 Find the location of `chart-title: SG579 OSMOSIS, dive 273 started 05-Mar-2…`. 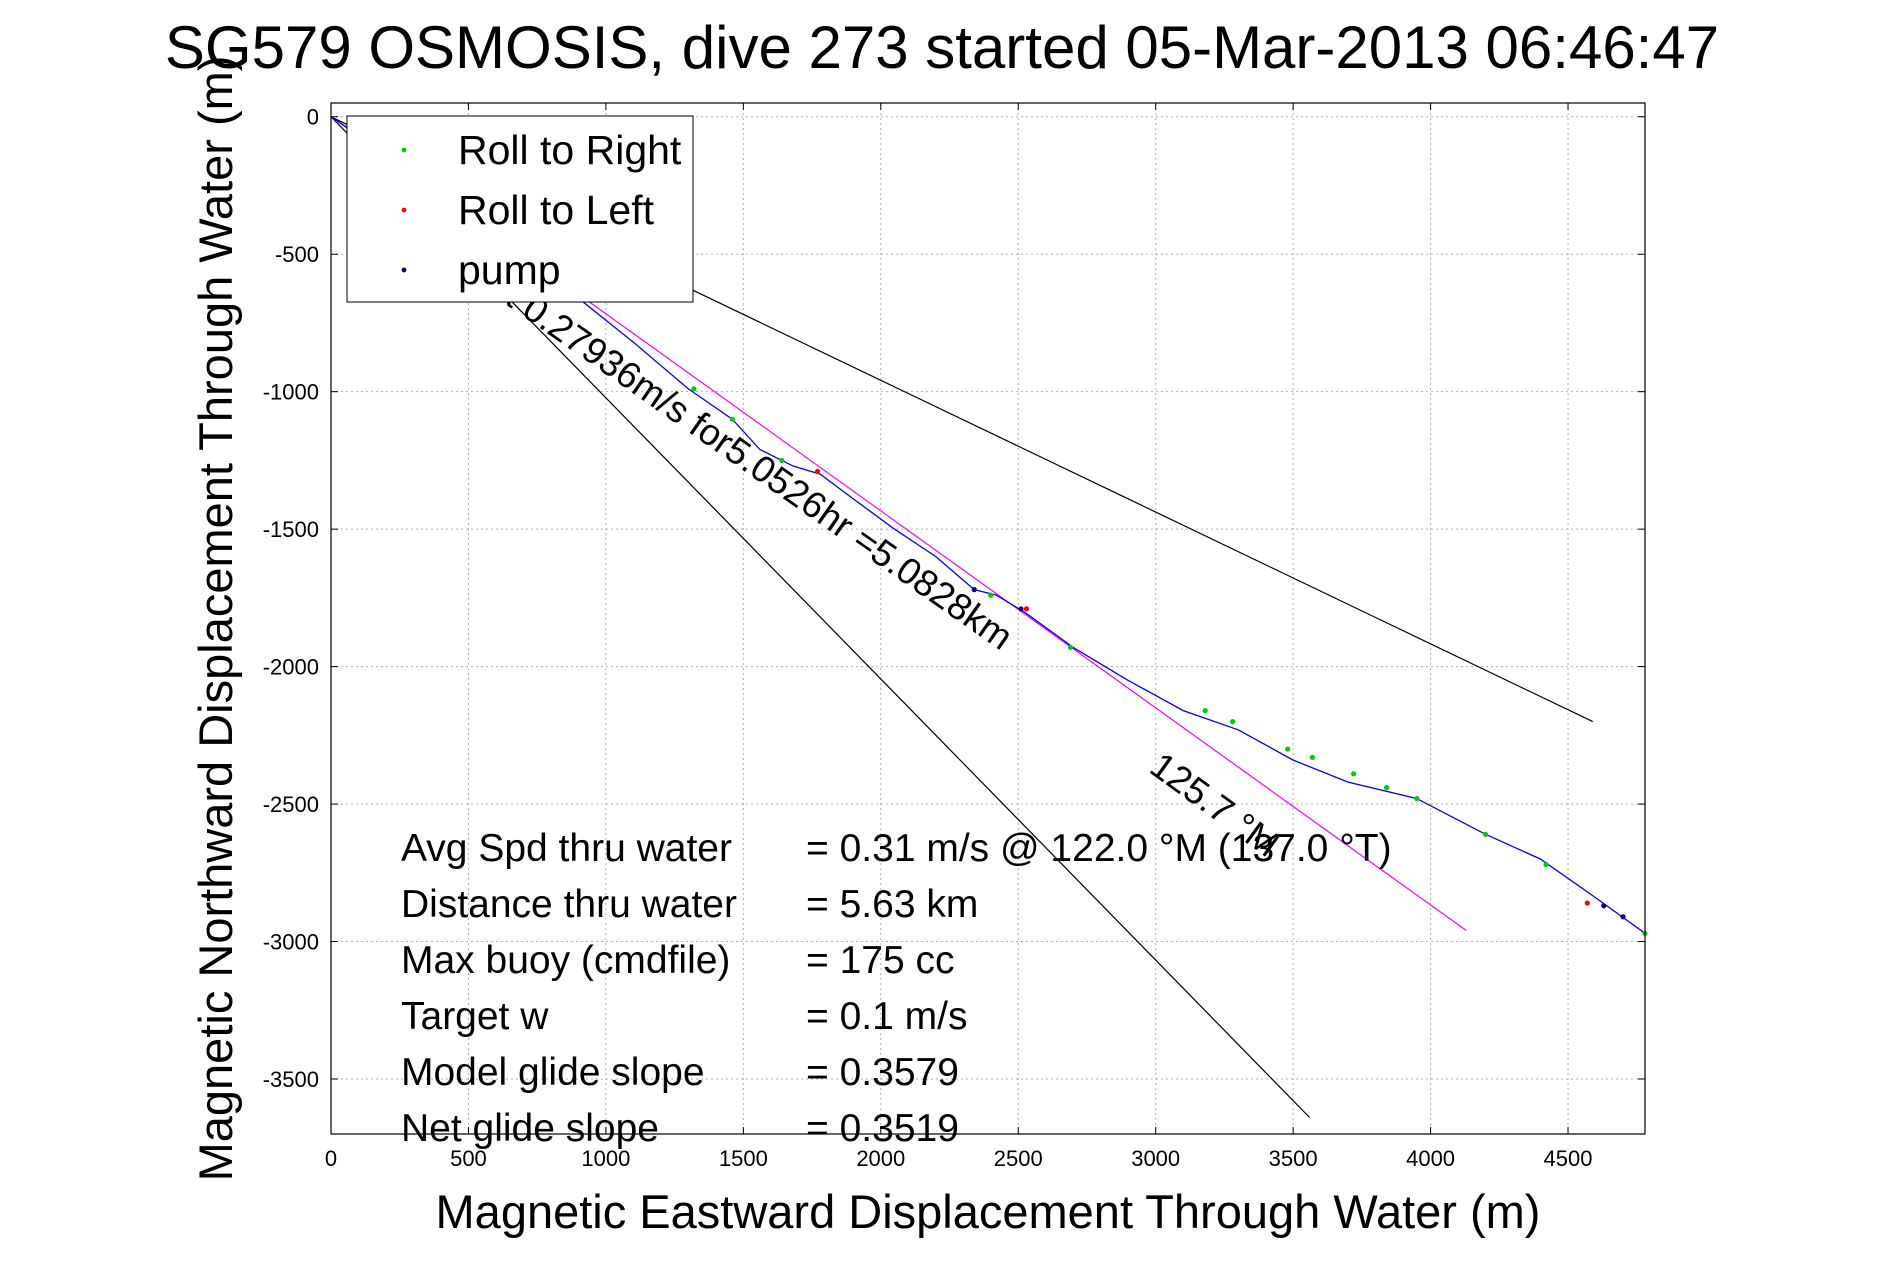

chart-title: SG579 OSMOSIS, dive 273 started 05-Mar-2… is located at coordinates (942, 47).